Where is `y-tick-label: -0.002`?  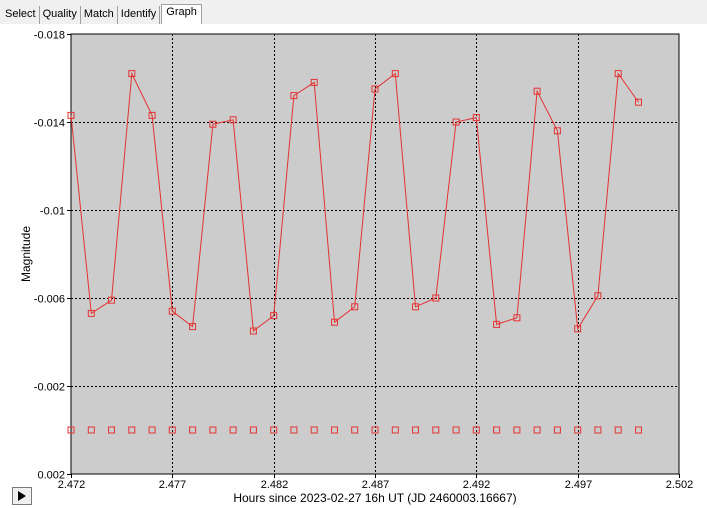
y-tick-label: -0.002 is located at coordinates (49, 388).